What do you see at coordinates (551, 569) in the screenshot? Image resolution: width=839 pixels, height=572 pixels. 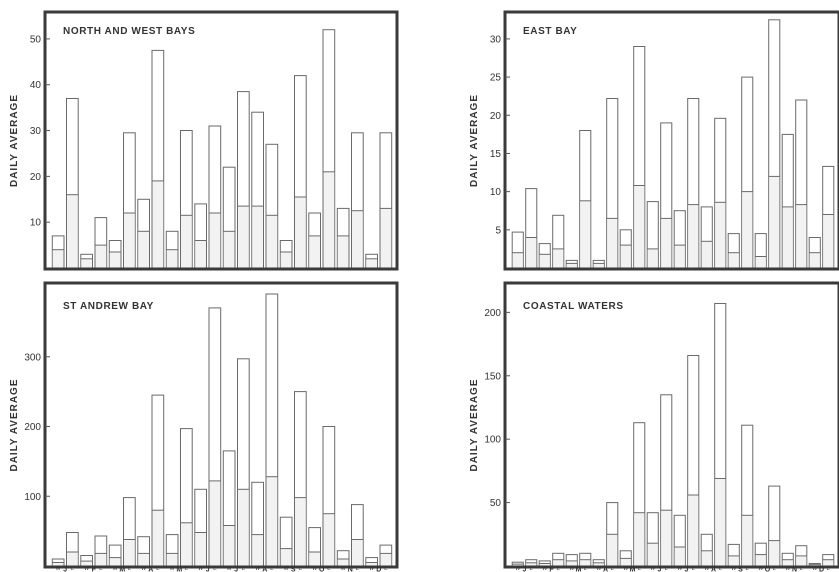 I see `x-month-label: F` at bounding box center [551, 569].